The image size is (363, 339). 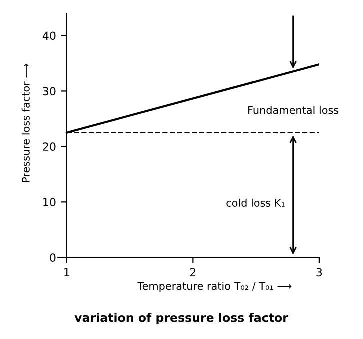 What do you see at coordinates (26, 123) in the screenshot?
I see `y-axis-title: Pressure loss factor ⟶` at bounding box center [26, 123].